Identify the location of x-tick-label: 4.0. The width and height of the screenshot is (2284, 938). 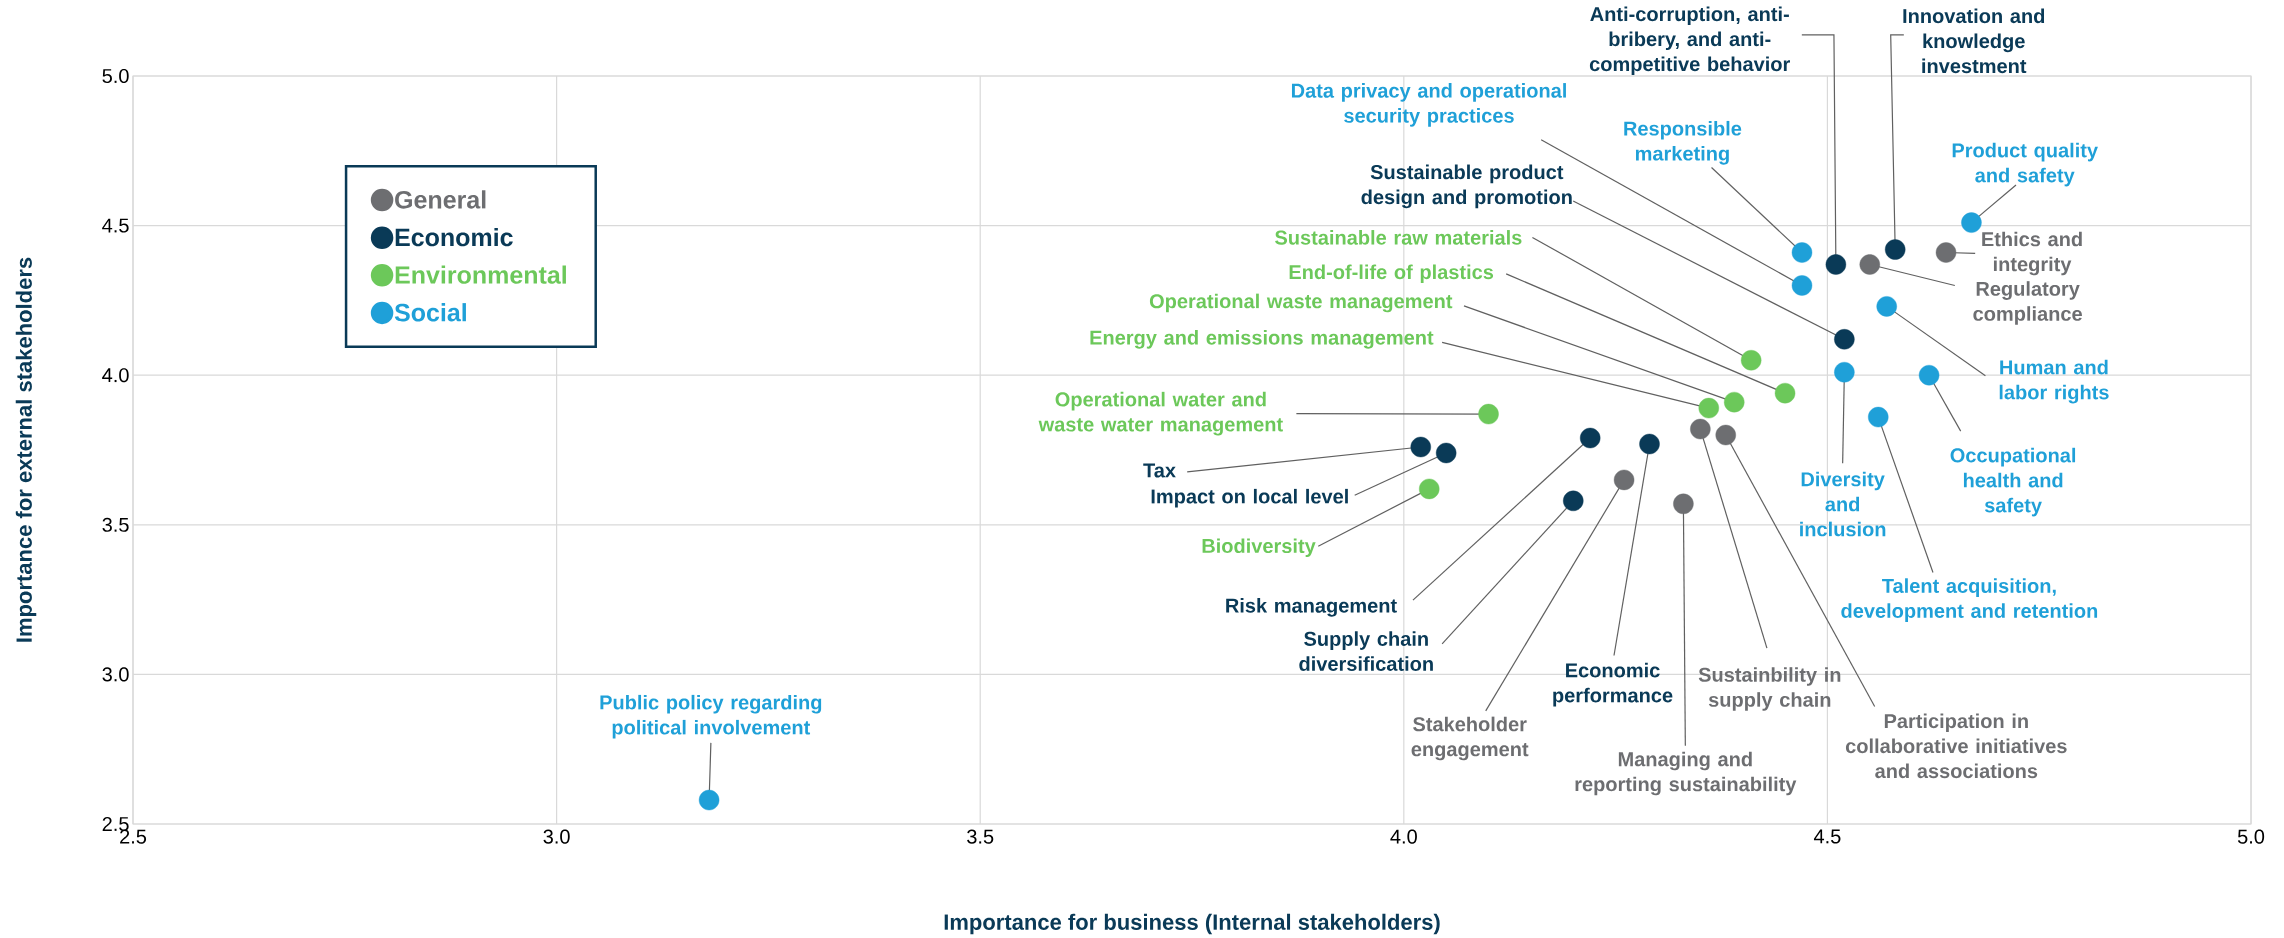
(1403, 836).